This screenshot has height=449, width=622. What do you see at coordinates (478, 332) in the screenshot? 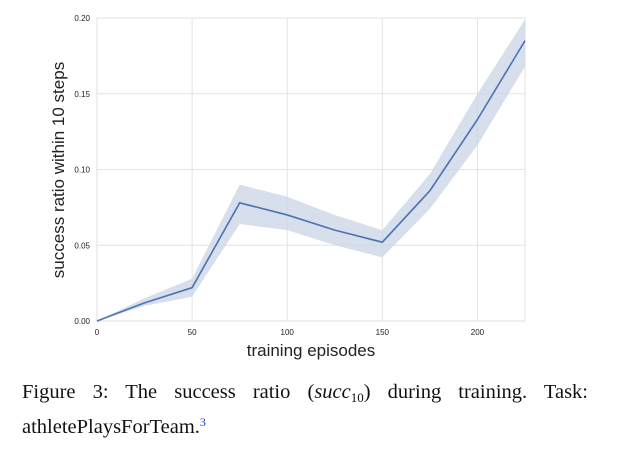
I see `x-tick-label: 200` at bounding box center [478, 332].